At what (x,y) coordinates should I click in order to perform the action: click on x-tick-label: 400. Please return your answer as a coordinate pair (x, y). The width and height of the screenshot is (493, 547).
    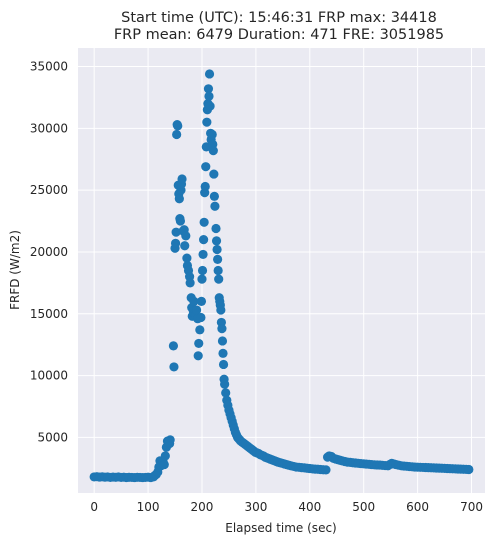
    Looking at the image, I should click on (309, 507).